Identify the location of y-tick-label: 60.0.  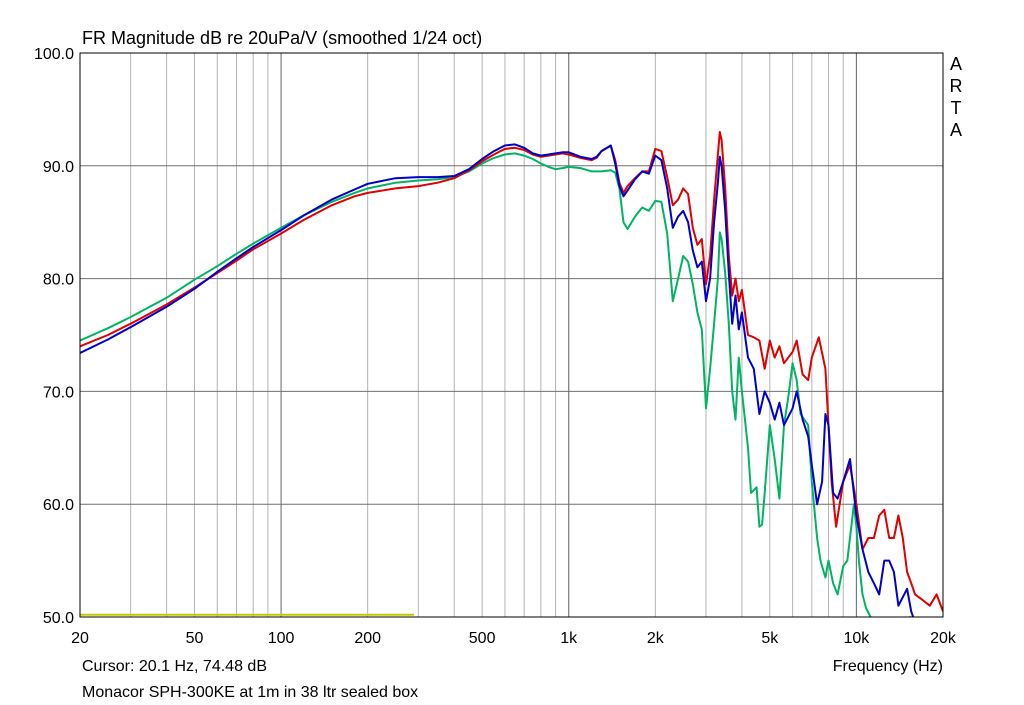
(58, 505).